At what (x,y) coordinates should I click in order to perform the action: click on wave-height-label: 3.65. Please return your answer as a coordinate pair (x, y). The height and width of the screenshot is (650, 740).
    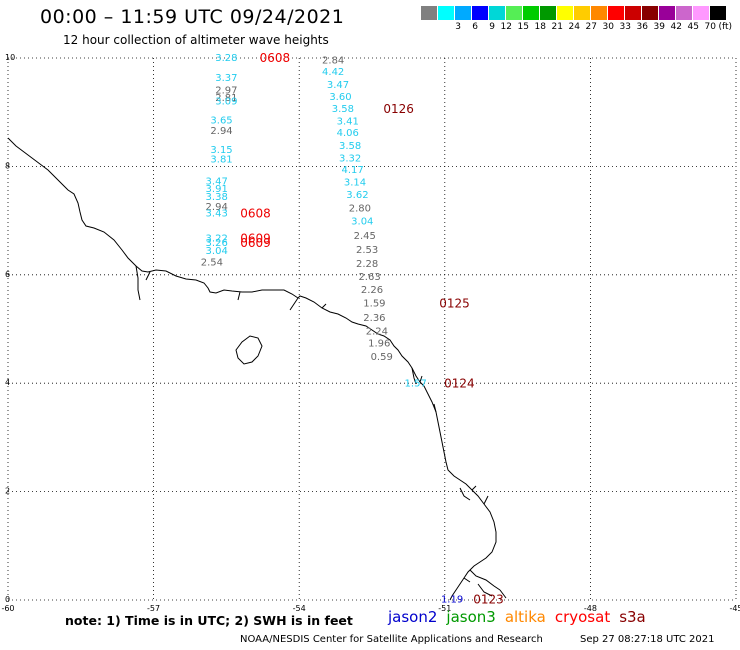
    Looking at the image, I should click on (221, 120).